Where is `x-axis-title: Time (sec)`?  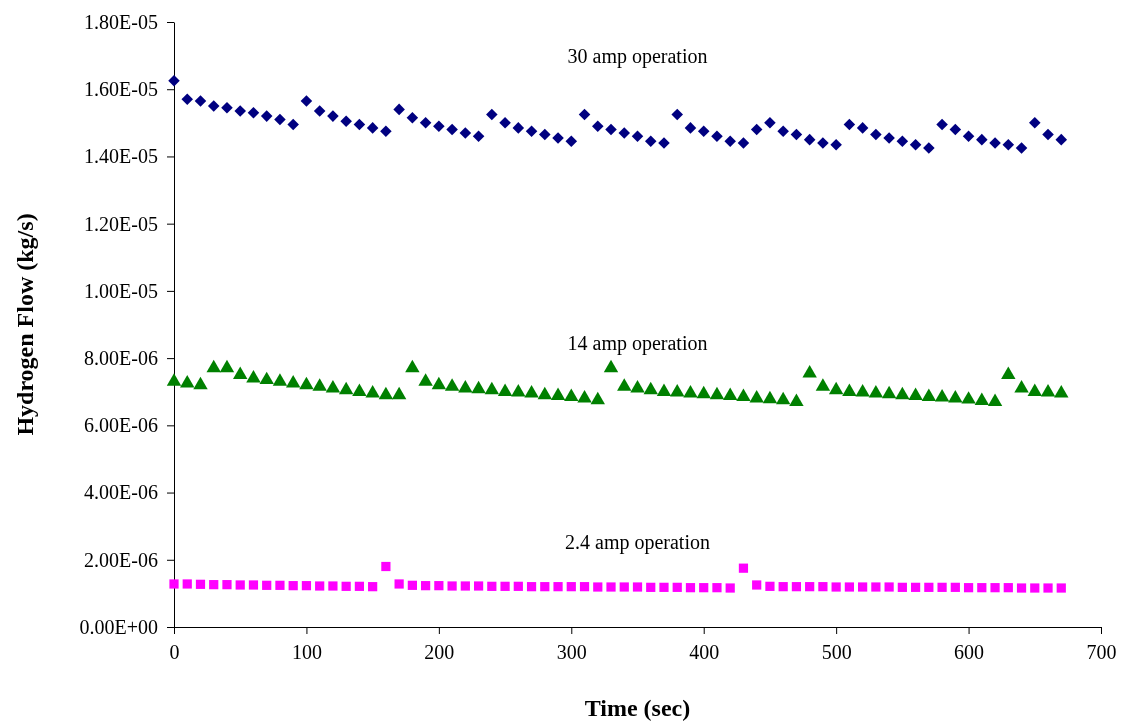 x-axis-title: Time (sec) is located at coordinates (637, 708).